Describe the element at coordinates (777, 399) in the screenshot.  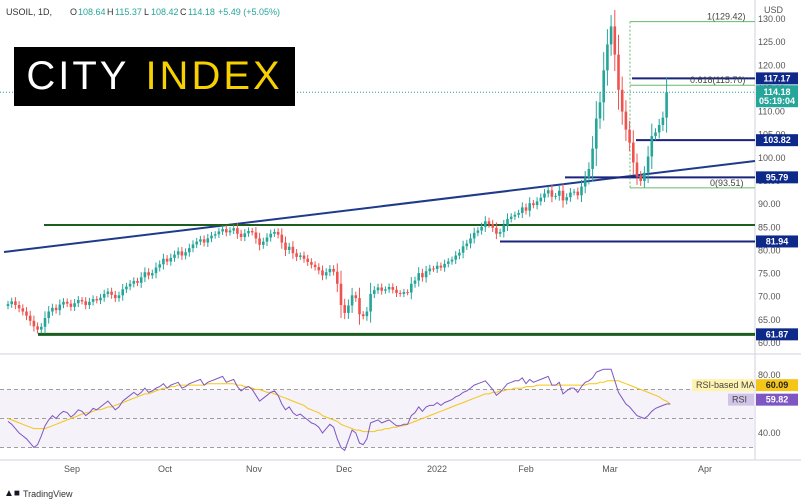
I see `rsi-tag` at that location.